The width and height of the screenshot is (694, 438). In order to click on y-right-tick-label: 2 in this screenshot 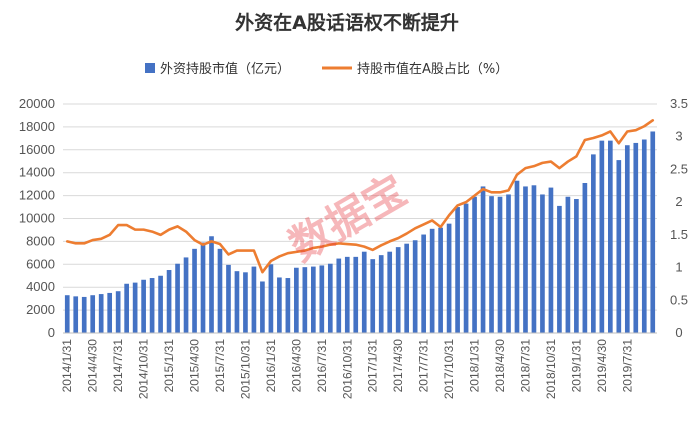, I will do `click(678, 201)`.